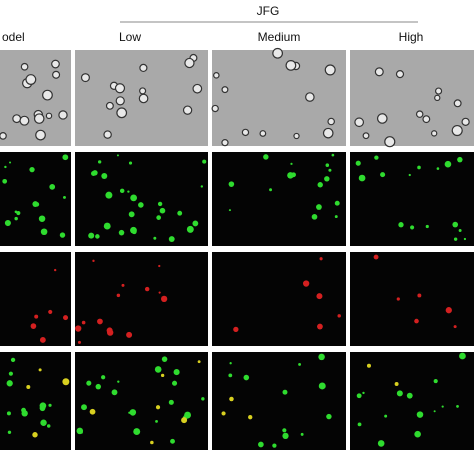  I want to click on brightfield-panel, so click(35, 98).